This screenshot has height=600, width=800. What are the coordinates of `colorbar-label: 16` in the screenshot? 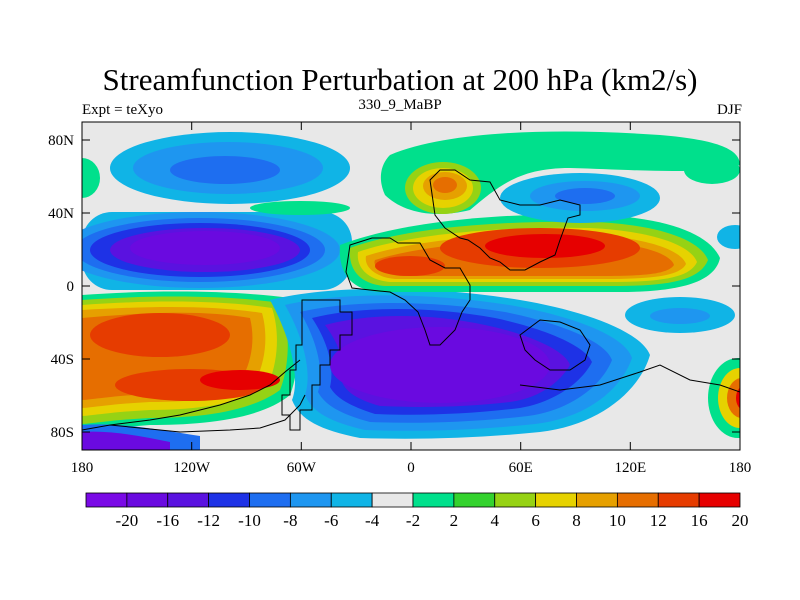 It's located at (699, 520).